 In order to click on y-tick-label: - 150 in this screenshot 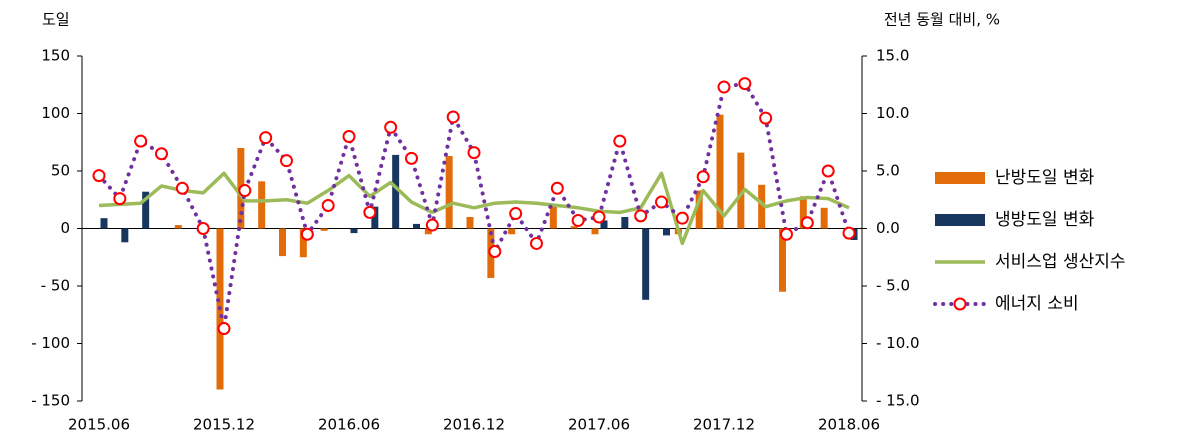, I will do `click(50, 401)`.